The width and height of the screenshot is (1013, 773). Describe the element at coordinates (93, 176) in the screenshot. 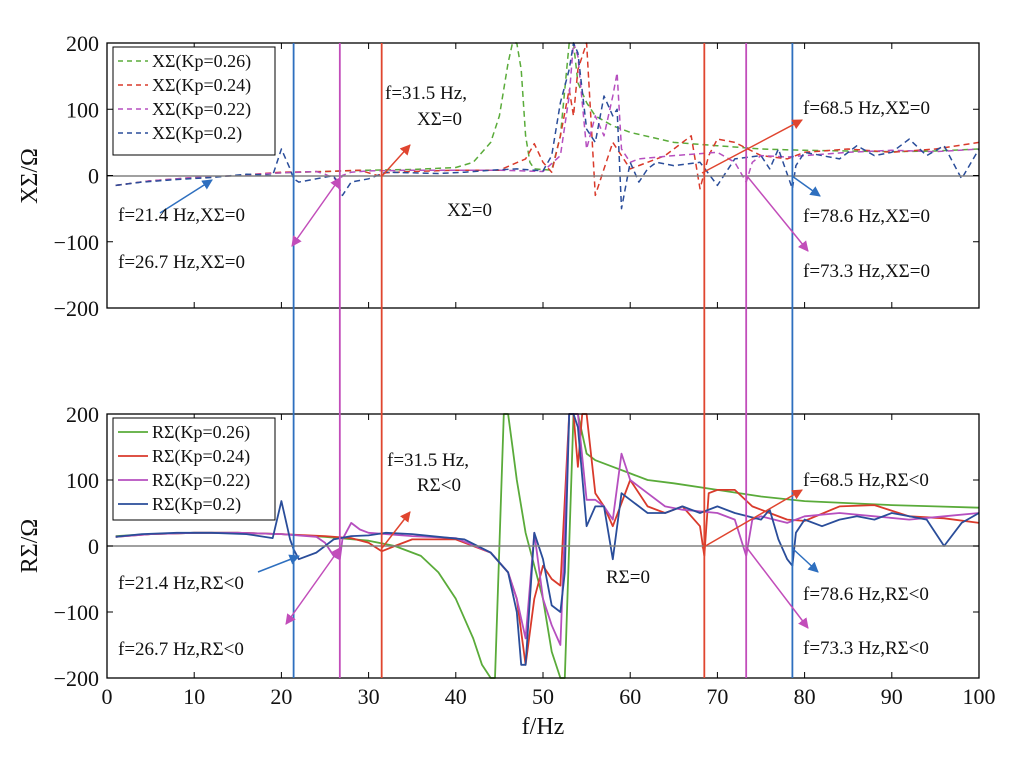

I see `reactance-y-tick-label: 0` at that location.